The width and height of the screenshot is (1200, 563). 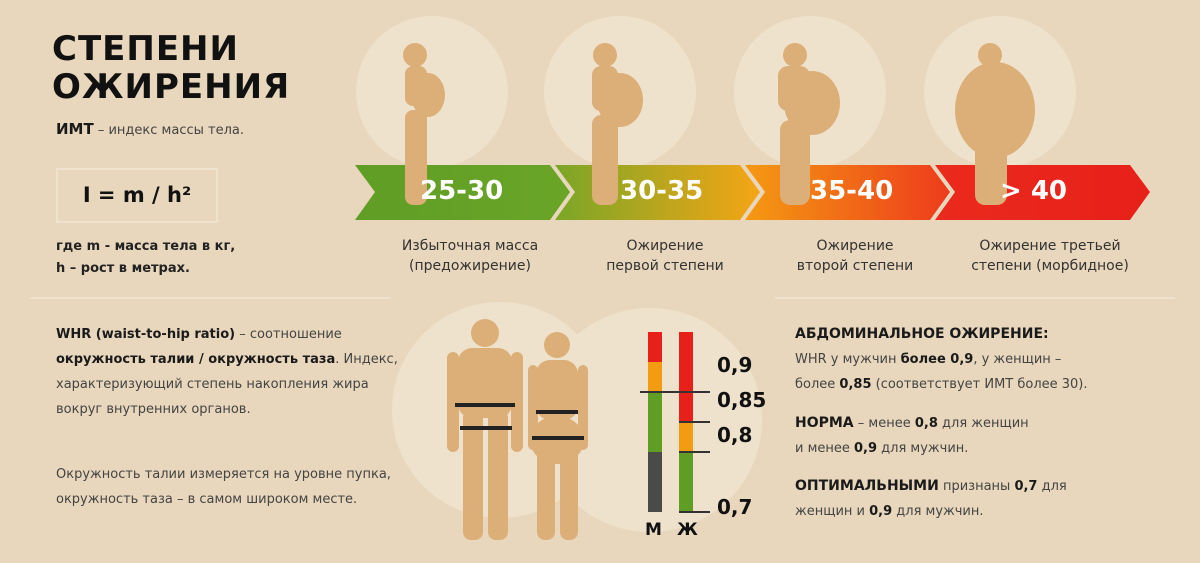 What do you see at coordinates (735, 365) in the screenshot?
I see `tick-0.9: 0,9` at bounding box center [735, 365].